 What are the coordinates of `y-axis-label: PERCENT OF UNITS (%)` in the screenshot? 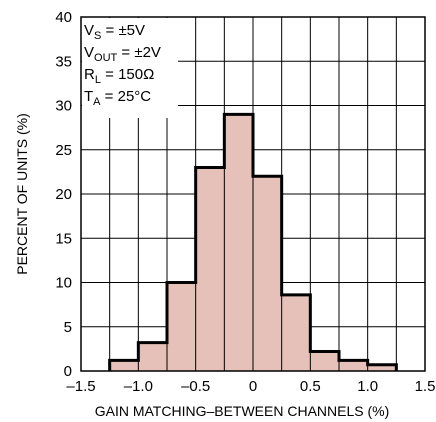 It's located at (22, 194).